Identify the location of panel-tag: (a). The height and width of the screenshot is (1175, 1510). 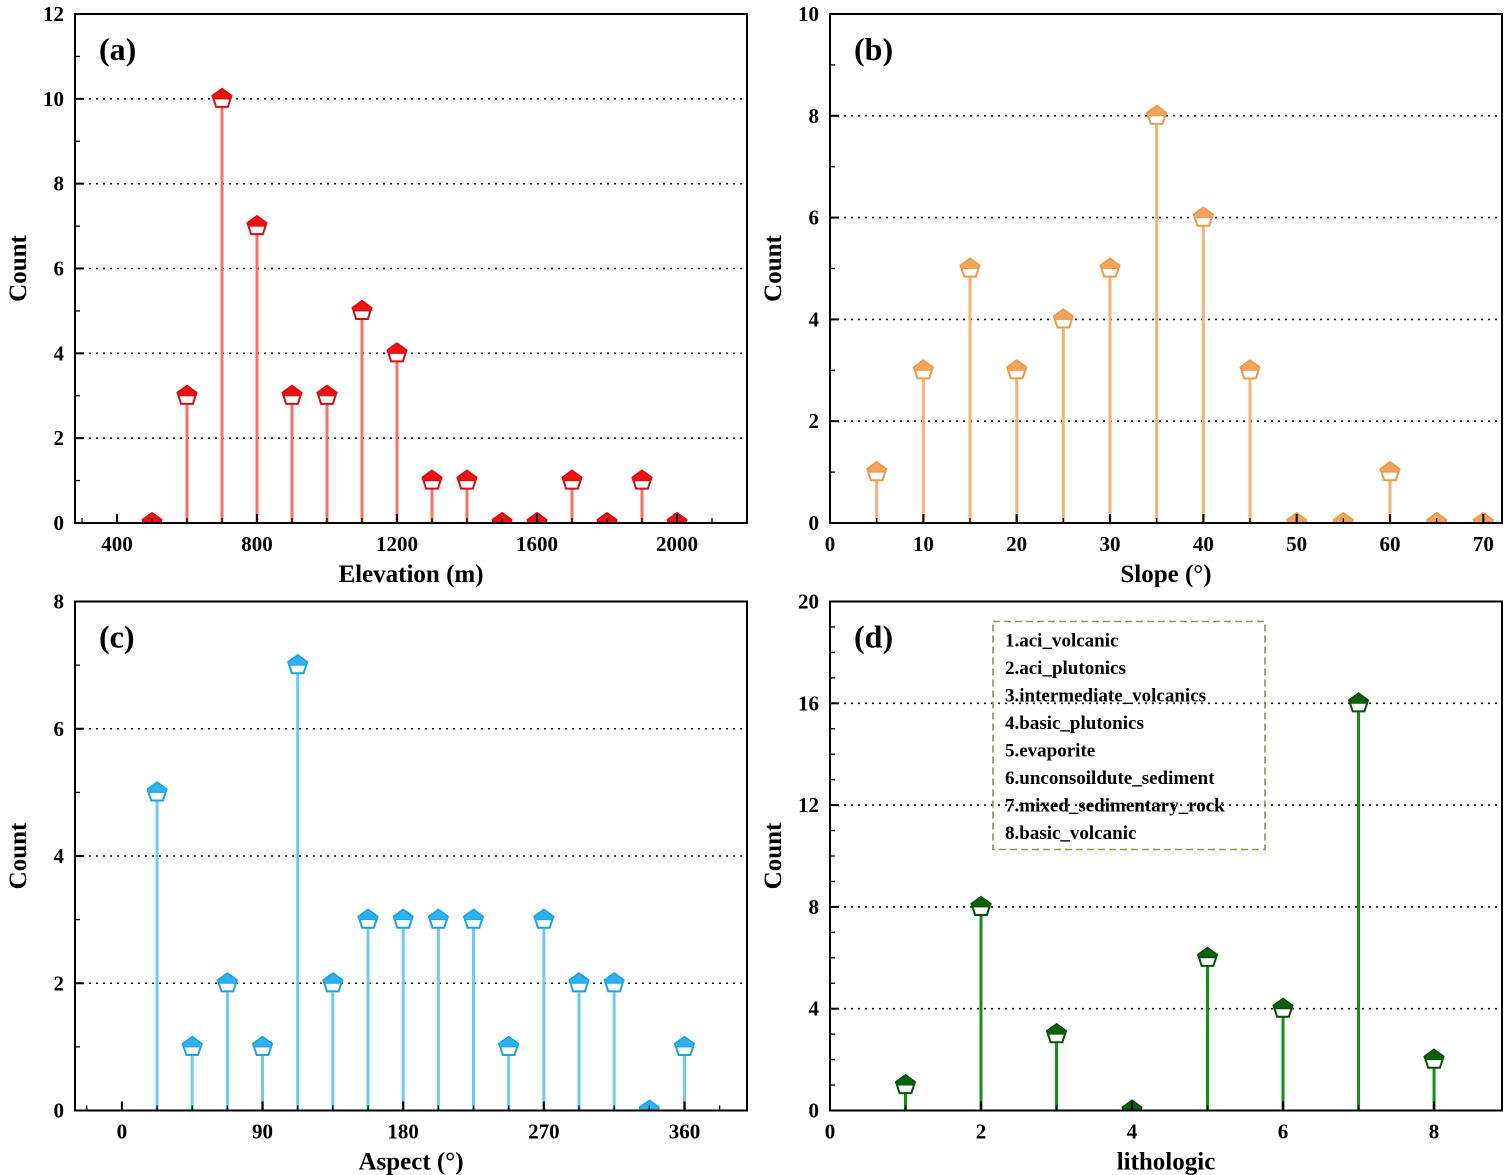
(117, 49).